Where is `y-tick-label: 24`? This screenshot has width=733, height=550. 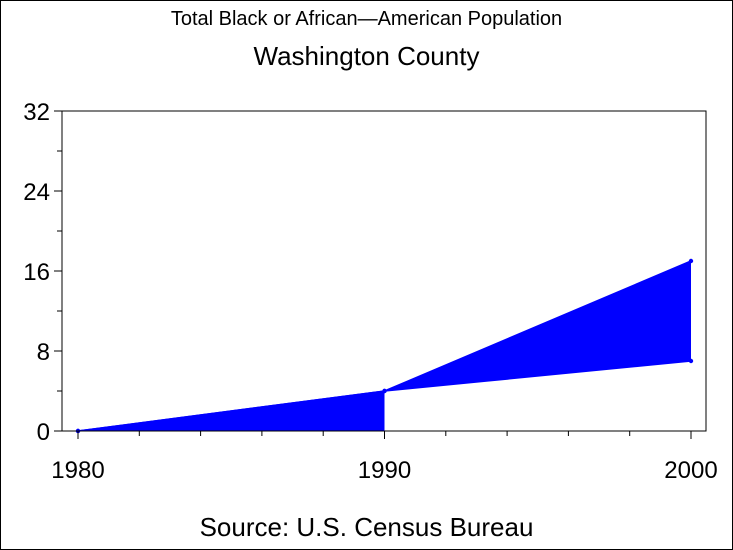
y-tick-label: 24 is located at coordinates (36, 192).